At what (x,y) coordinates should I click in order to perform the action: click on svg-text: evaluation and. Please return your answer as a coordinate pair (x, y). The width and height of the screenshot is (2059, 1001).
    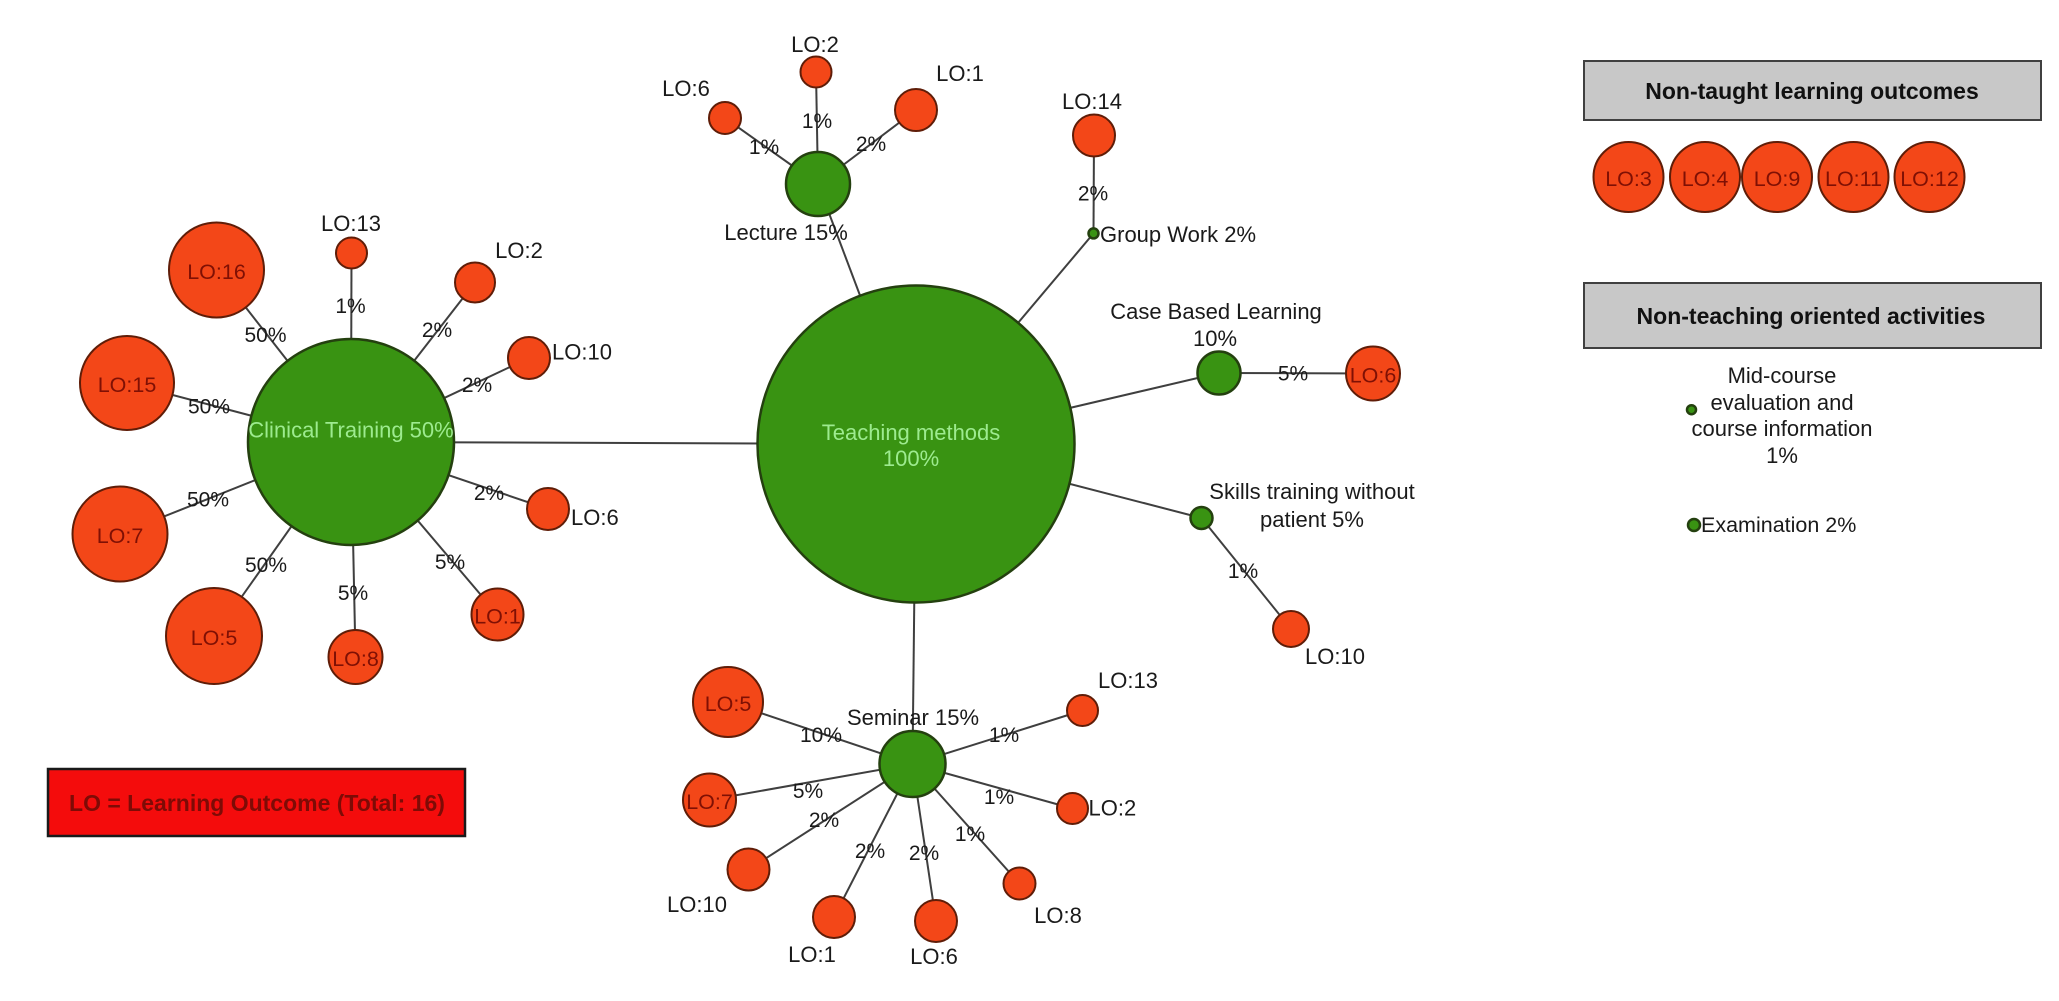
    Looking at the image, I should click on (1781, 402).